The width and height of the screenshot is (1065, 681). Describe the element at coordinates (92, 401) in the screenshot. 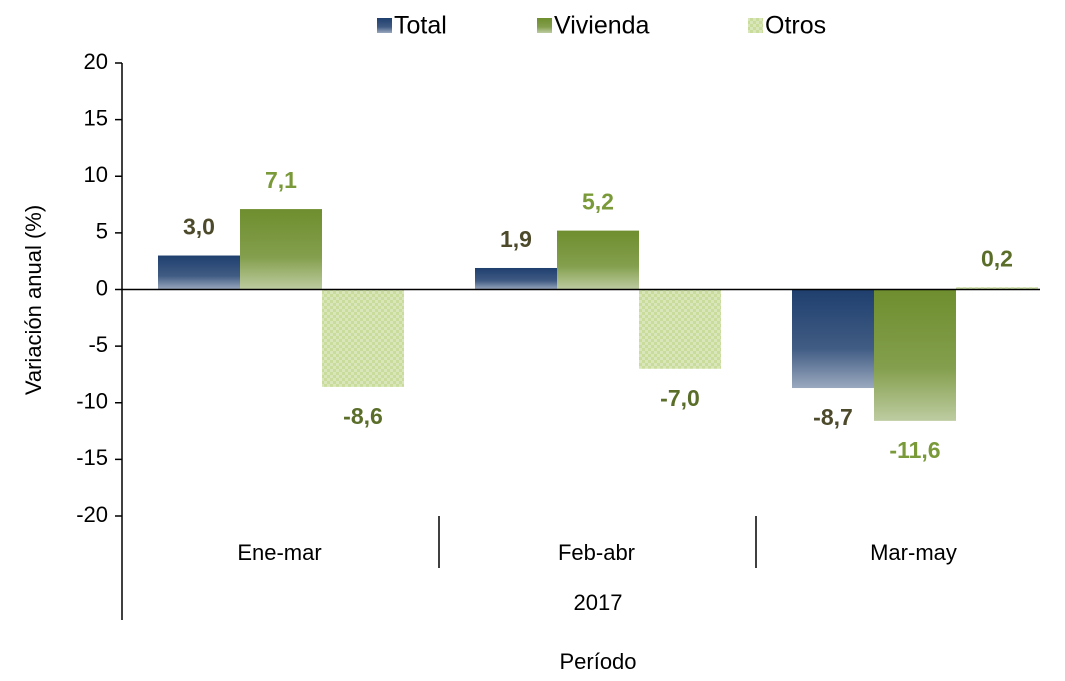

I see `y-tick-label: -10` at that location.